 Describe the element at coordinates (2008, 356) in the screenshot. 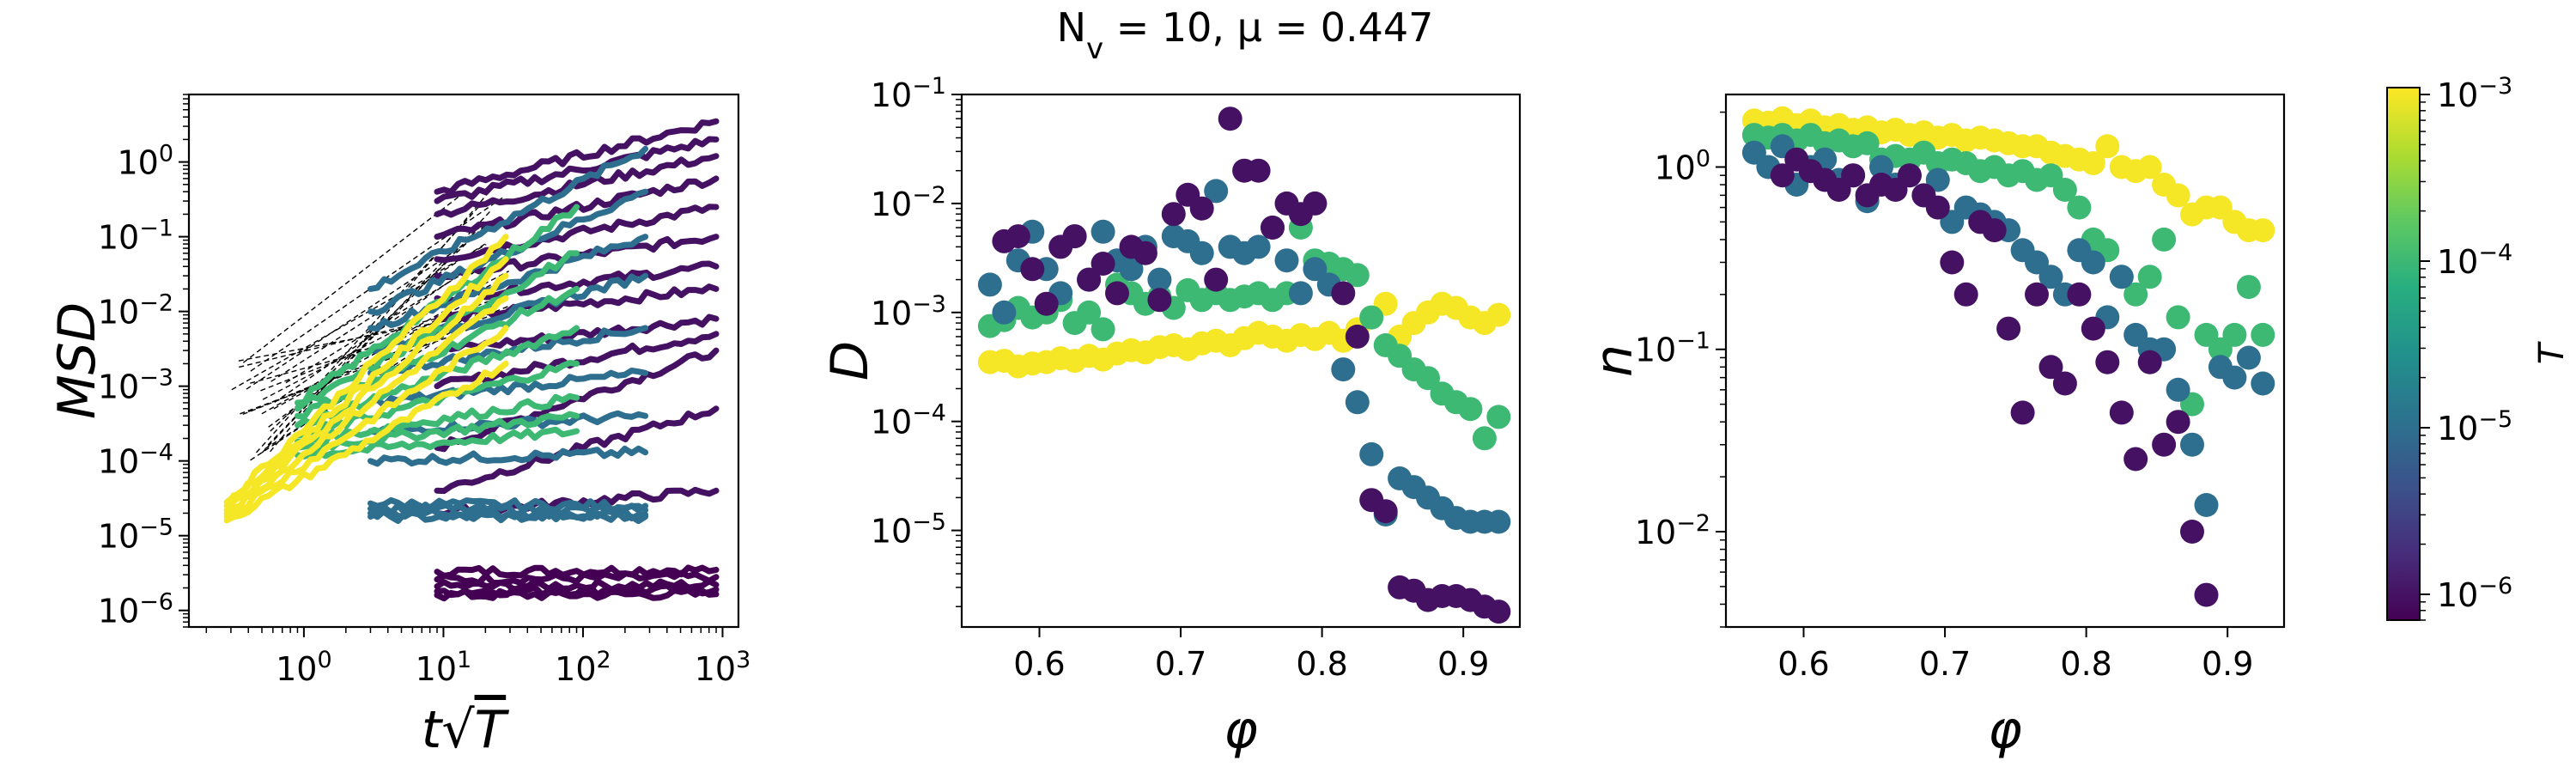

I see `exponent-plot-area` at that location.